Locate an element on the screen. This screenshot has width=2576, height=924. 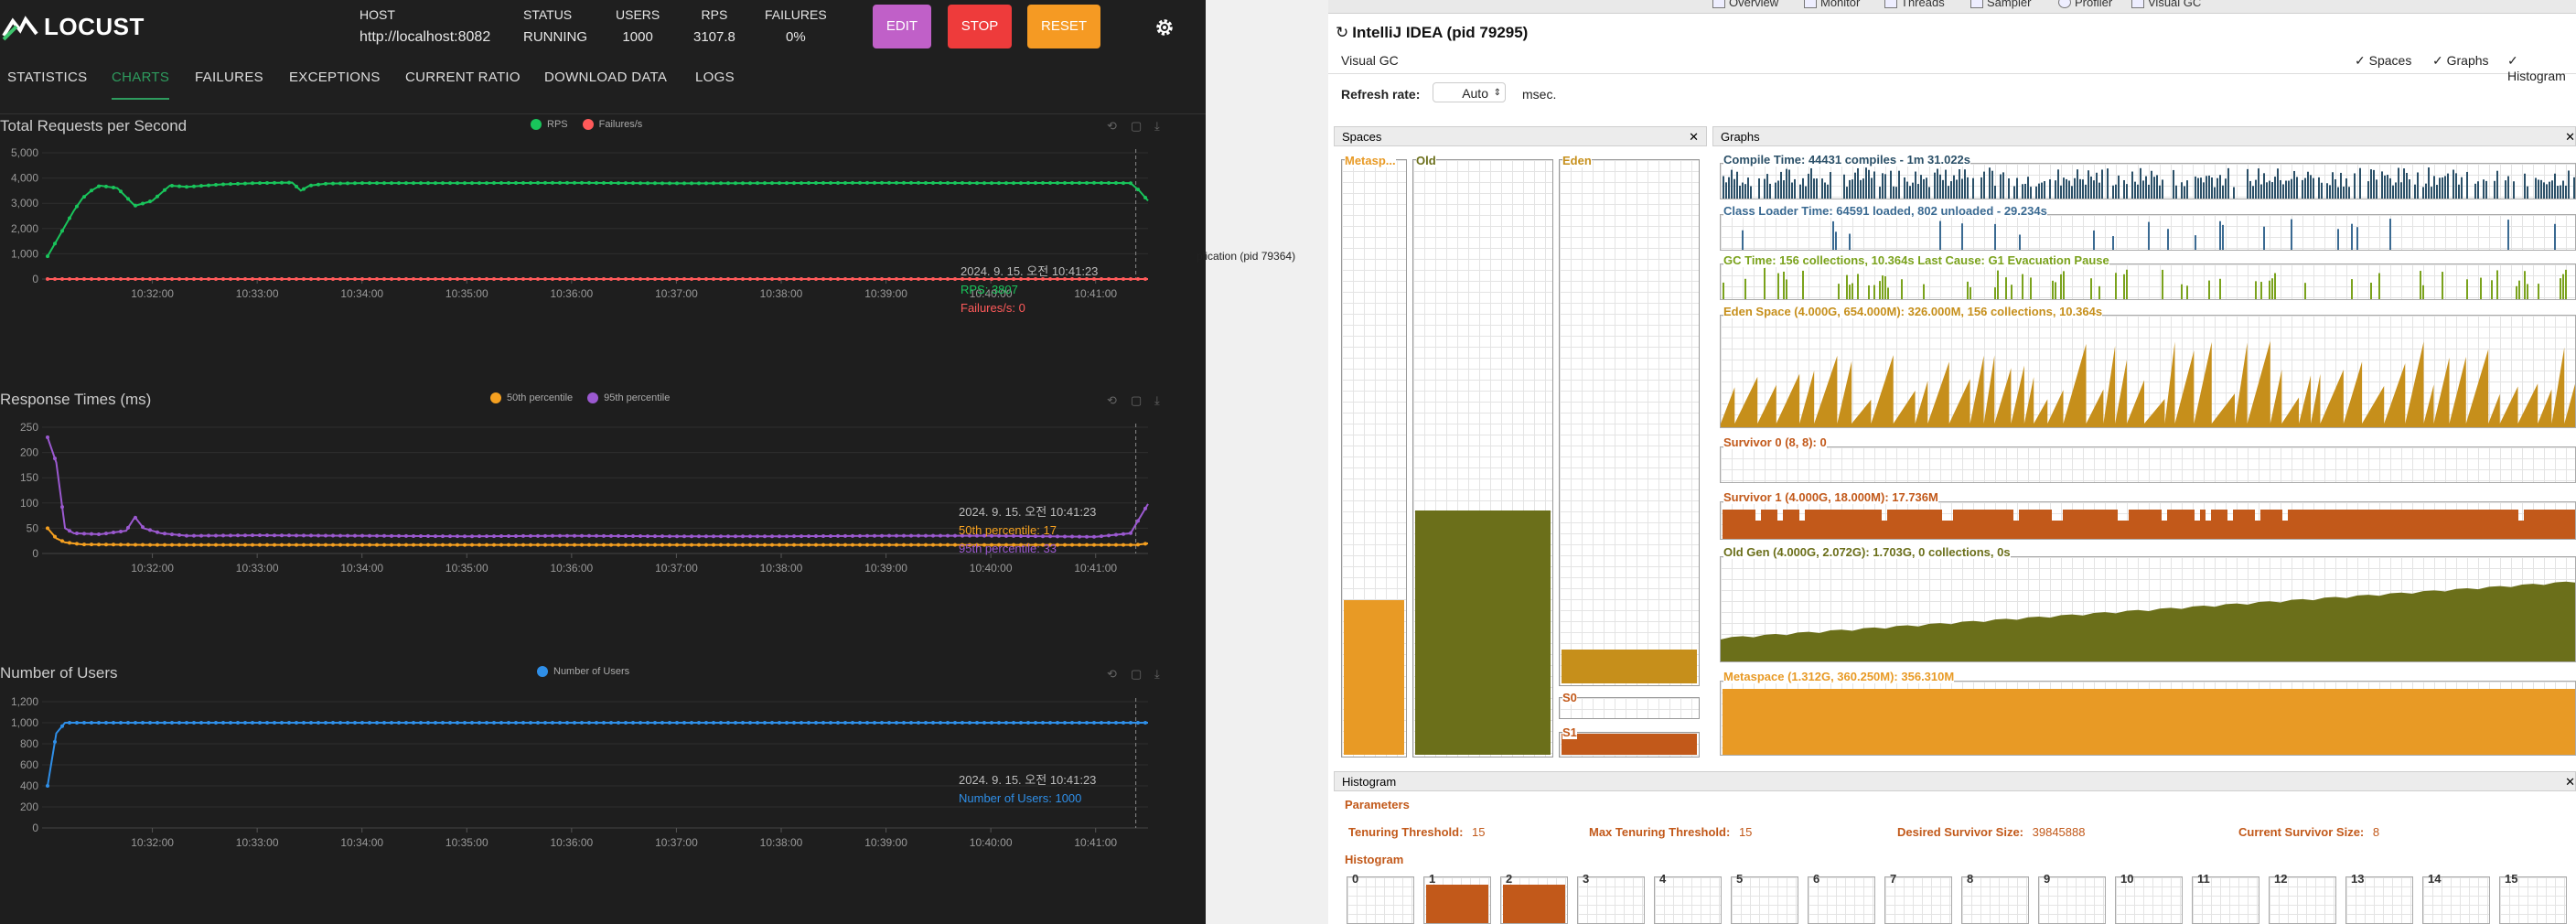
tab-visual-gc: Visual GC is located at coordinates (2166, 4).